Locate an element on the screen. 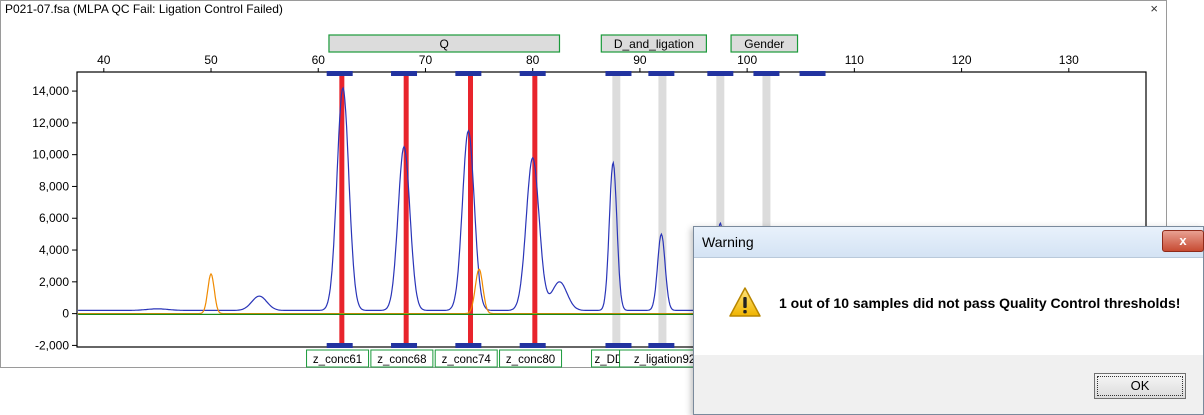 Image resolution: width=1204 pixels, height=415 pixels. probe-group-label: Q is located at coordinates (444, 44).